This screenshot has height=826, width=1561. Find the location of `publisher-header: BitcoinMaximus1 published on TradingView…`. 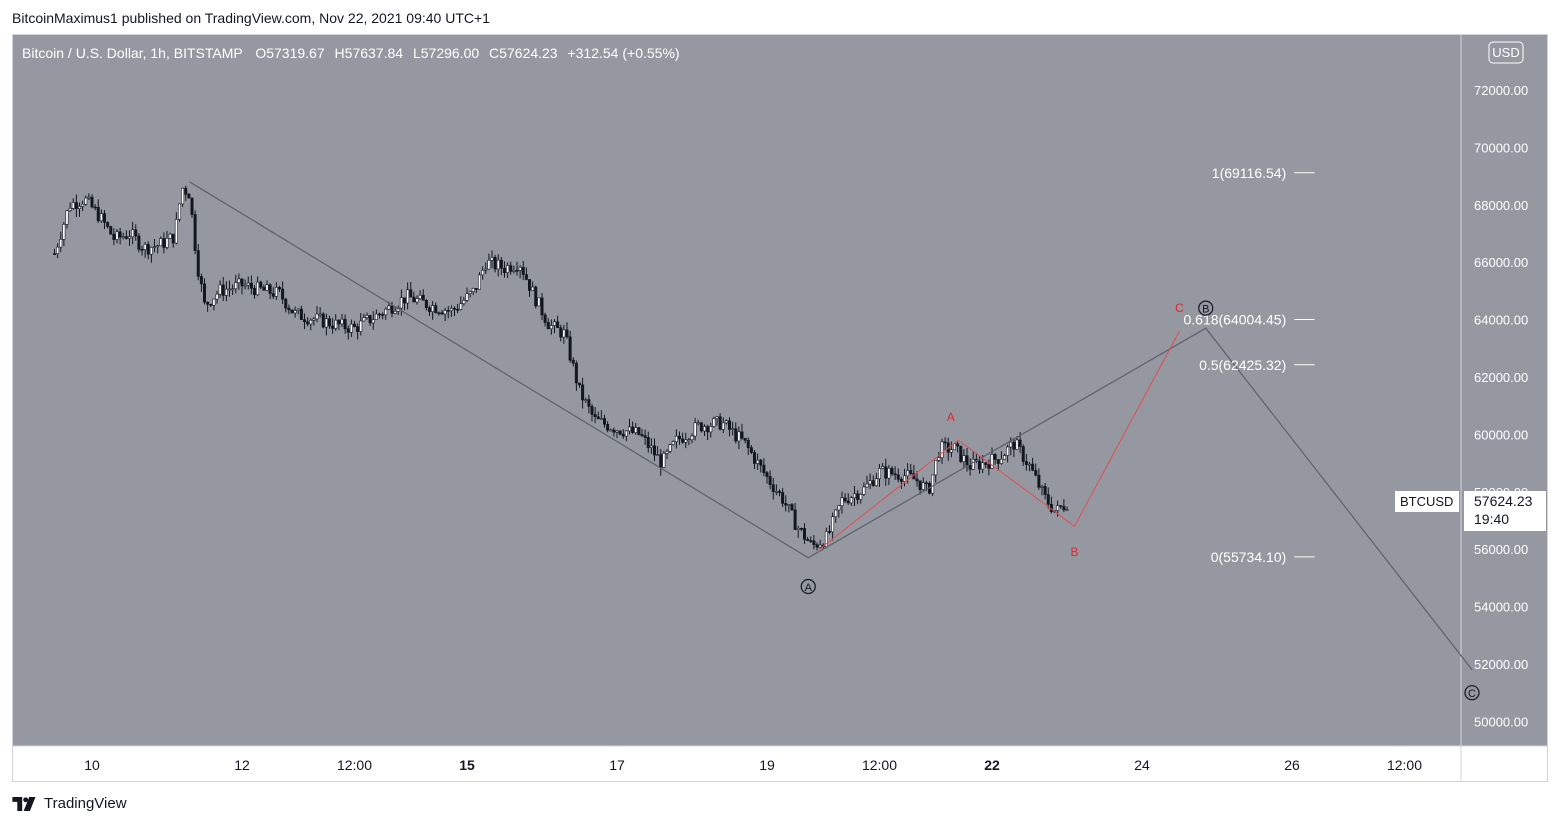

publisher-header: BitcoinMaximus1 published on TradingView… is located at coordinates (251, 18).